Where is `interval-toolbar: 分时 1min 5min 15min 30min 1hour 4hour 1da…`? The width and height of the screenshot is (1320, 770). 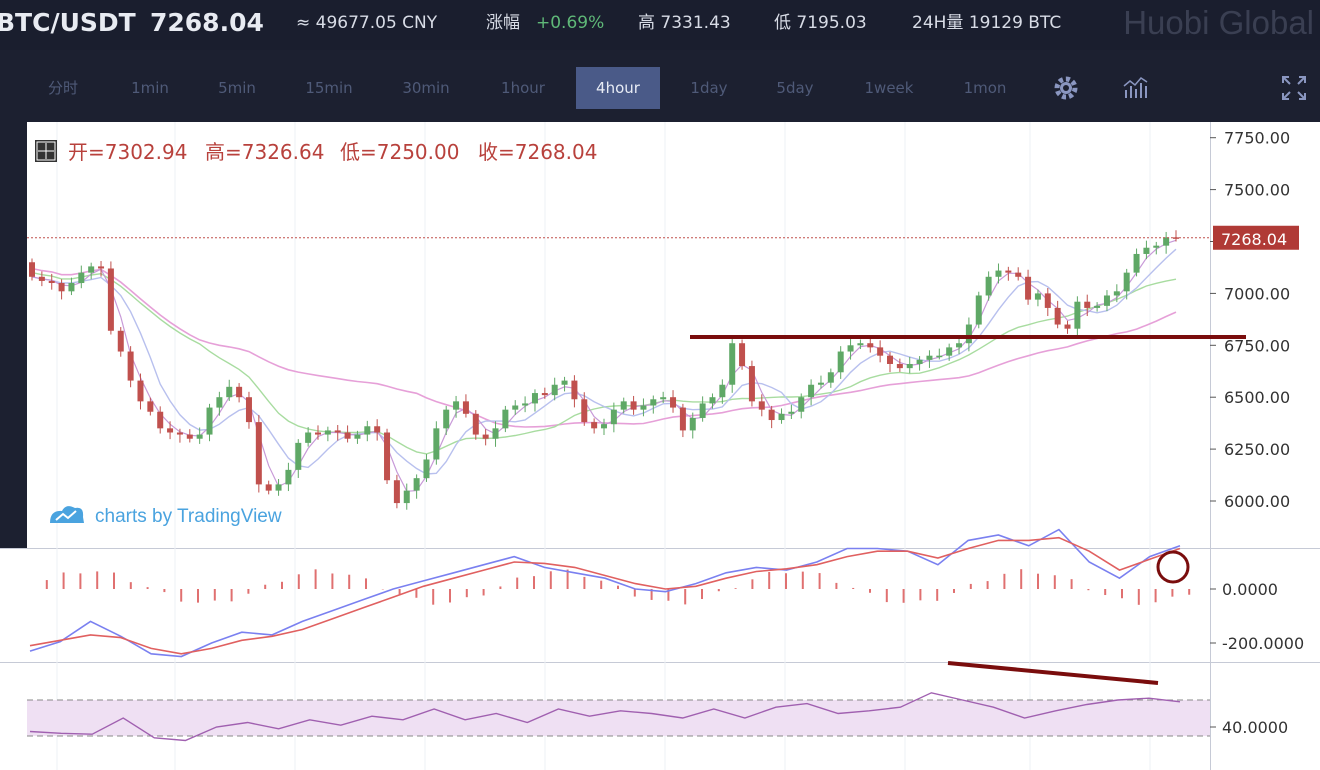 interval-toolbar: 分时 1min 5min 15min 30min 1hour 4hour 1da… is located at coordinates (660, 88).